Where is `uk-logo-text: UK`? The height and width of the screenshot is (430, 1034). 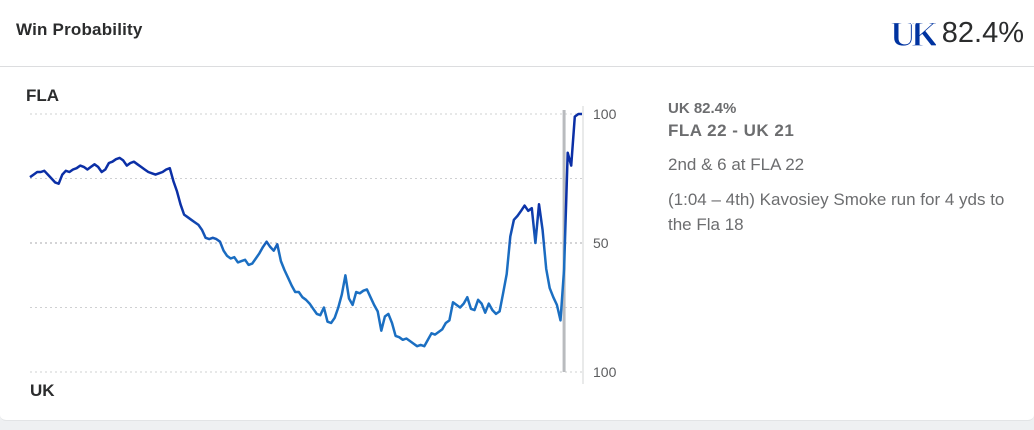 uk-logo-text: UK is located at coordinates (913, 33).